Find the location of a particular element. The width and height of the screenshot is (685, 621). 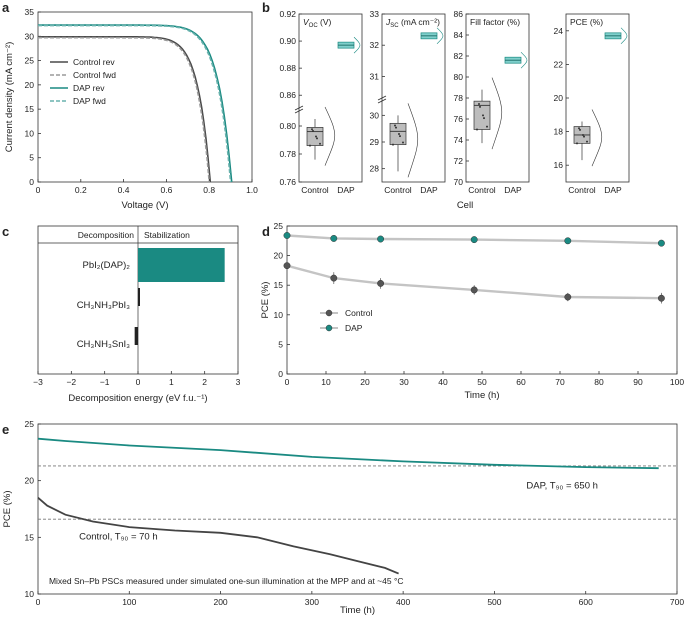

y-tick-label: 78 is located at coordinates (459, 98).